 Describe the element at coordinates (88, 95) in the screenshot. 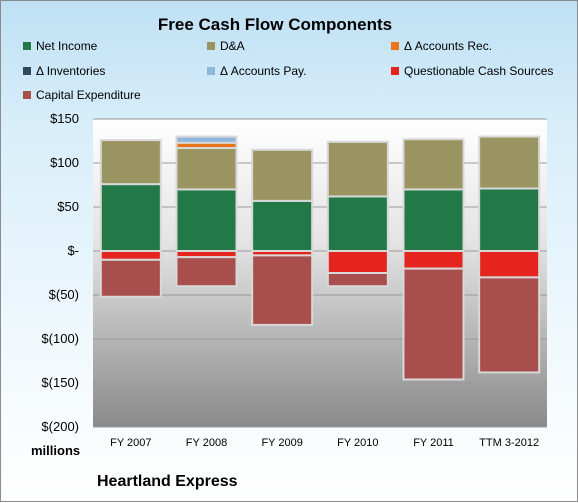

I see `legend-label: Capital Expenditure` at that location.